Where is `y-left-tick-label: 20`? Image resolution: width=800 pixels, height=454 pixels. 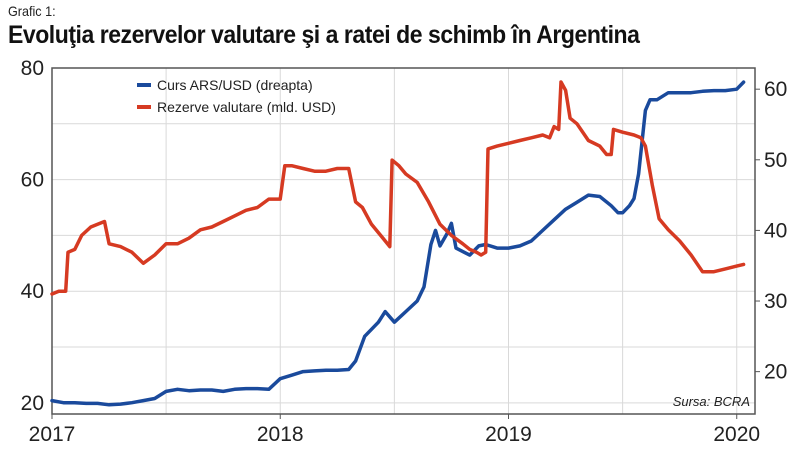
y-left-tick-label: 20 is located at coordinates (32, 403).